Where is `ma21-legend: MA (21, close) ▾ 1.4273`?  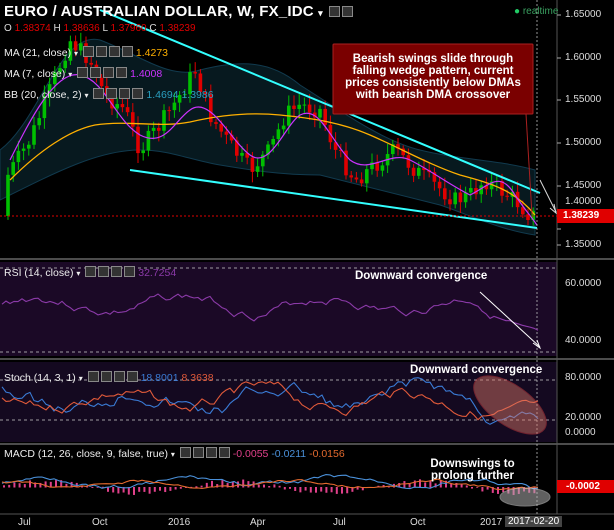
ma21-legend: MA (21, close) ▾ 1.4273 is located at coordinates (86, 52).